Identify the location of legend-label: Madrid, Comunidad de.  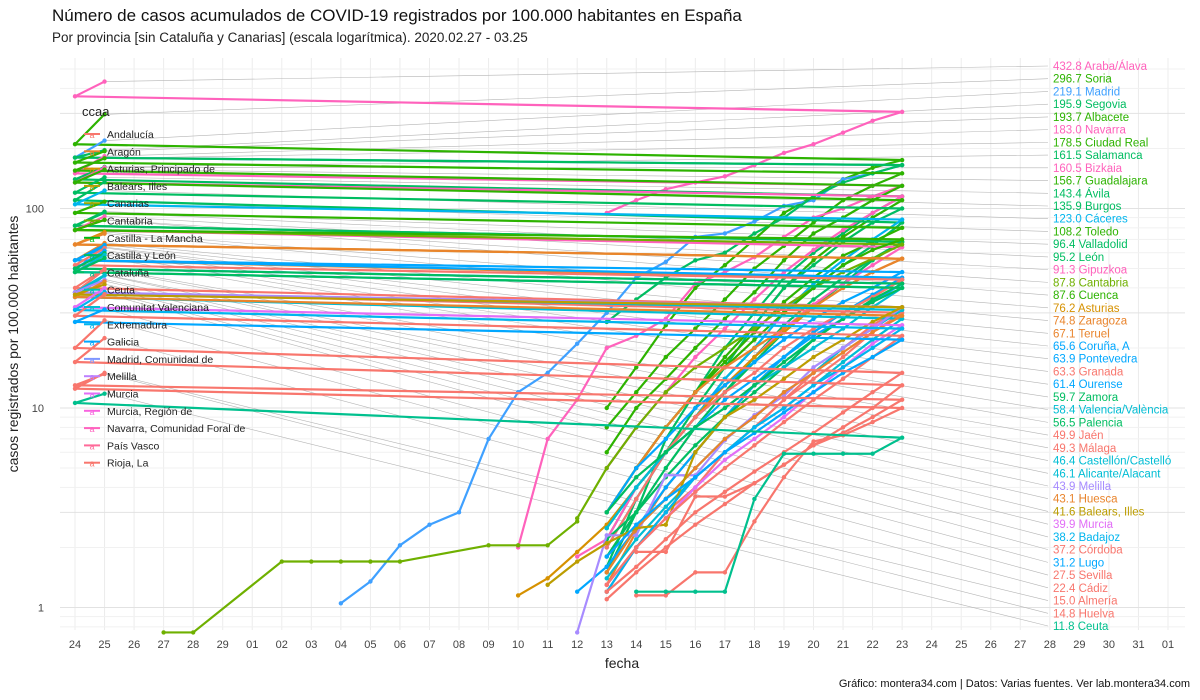
(160, 360).